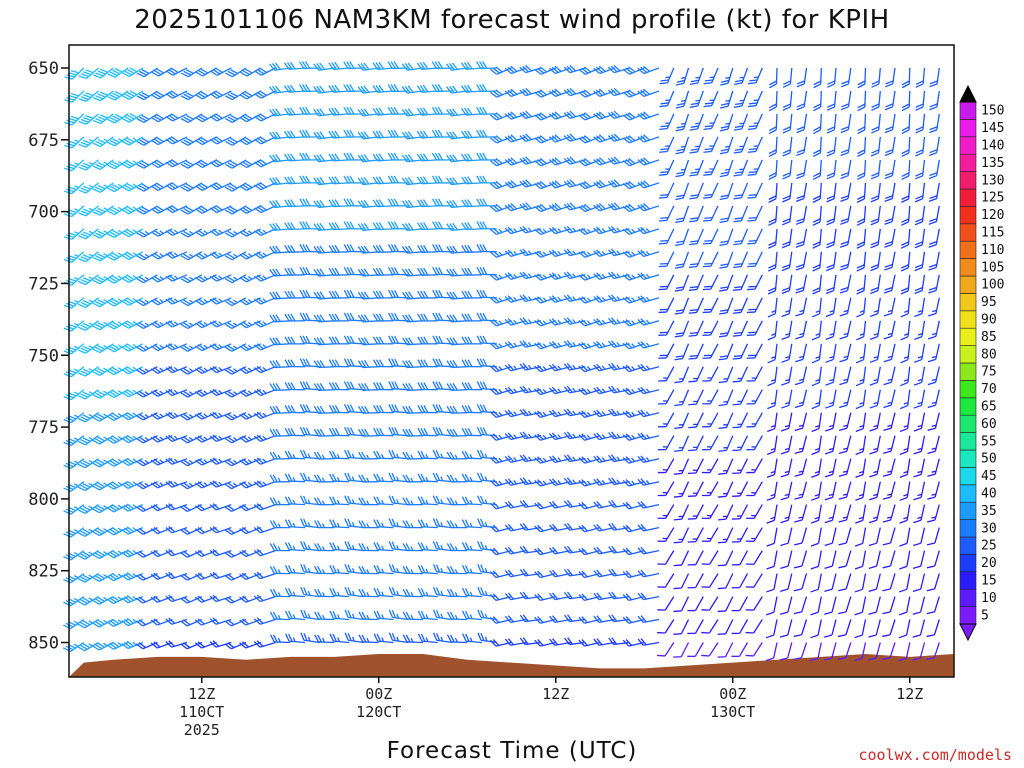  I want to click on colorbar-top-arrow, so click(968, 93).